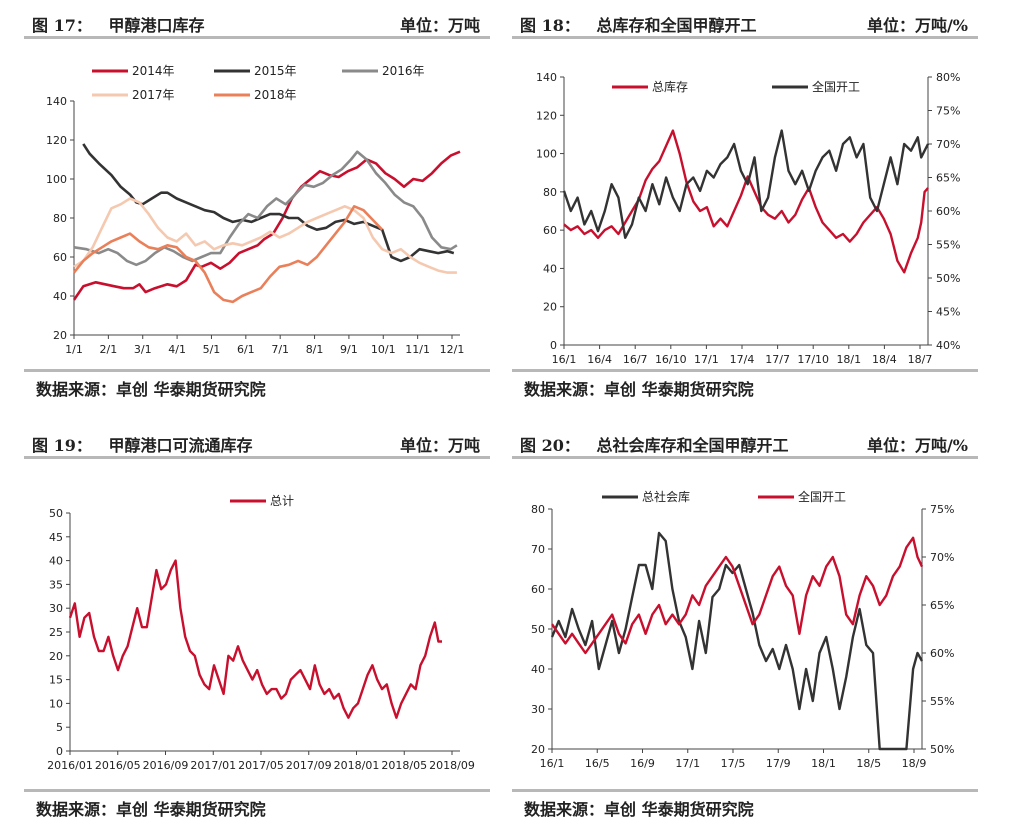 This screenshot has width=1024, height=830. Describe the element at coordinates (868, 763) in the screenshot. I see `x-tick-label: 18/5` at that location.